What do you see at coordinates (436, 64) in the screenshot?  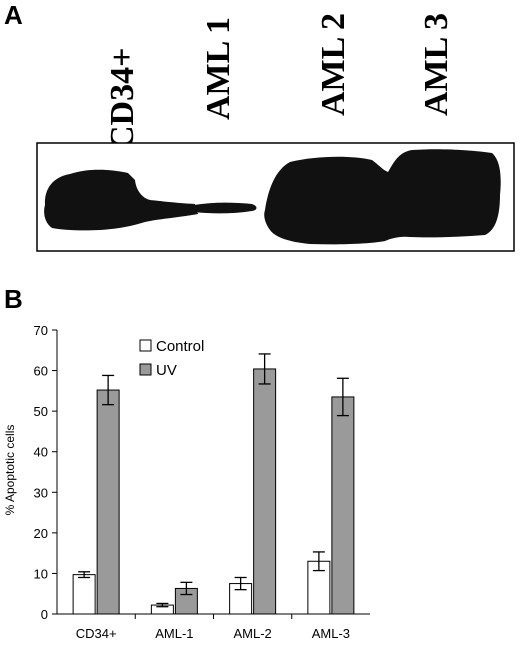 I see `lane-label: AML 3` at bounding box center [436, 64].